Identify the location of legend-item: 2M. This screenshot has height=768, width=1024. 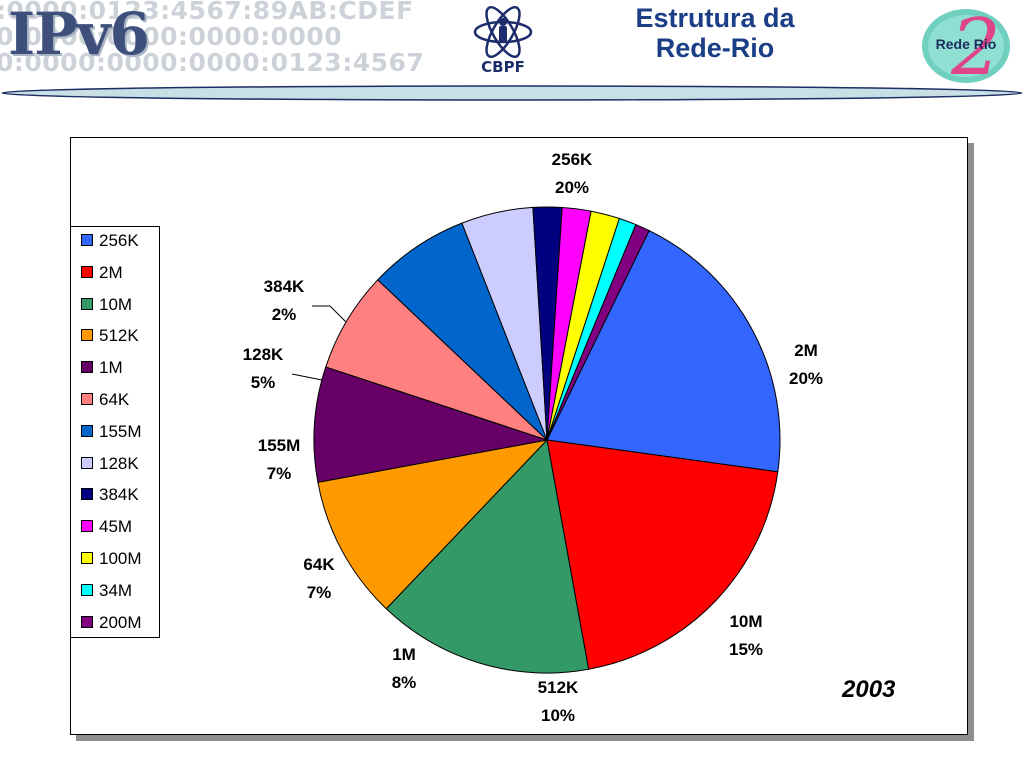
(102, 273).